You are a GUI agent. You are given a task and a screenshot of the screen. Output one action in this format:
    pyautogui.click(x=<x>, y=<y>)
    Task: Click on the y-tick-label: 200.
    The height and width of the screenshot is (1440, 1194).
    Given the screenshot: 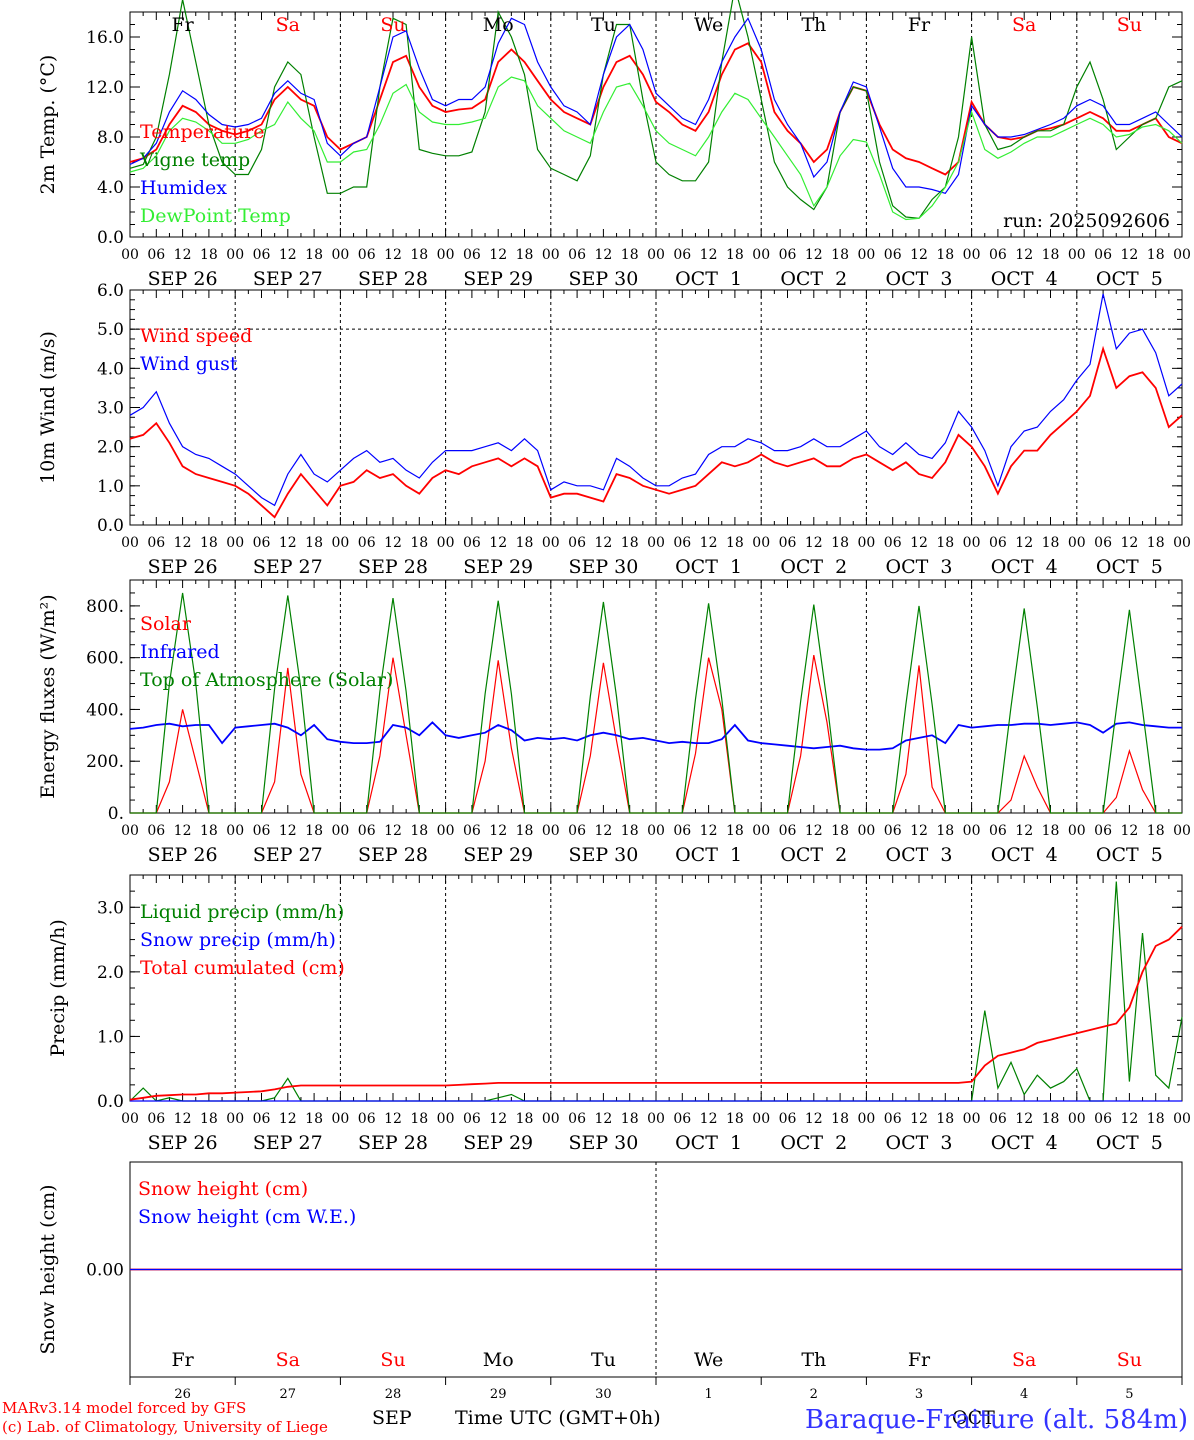 What is the action you would take?
    pyautogui.click(x=105, y=762)
    